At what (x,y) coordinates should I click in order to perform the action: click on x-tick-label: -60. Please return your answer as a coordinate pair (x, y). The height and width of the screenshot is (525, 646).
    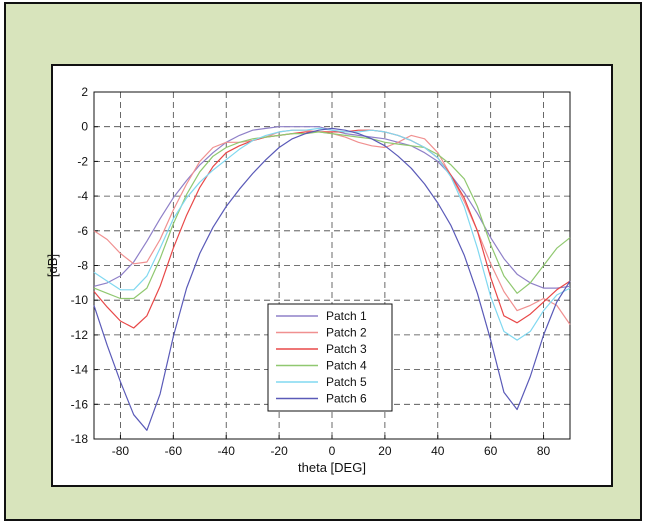
    Looking at the image, I should click on (174, 451).